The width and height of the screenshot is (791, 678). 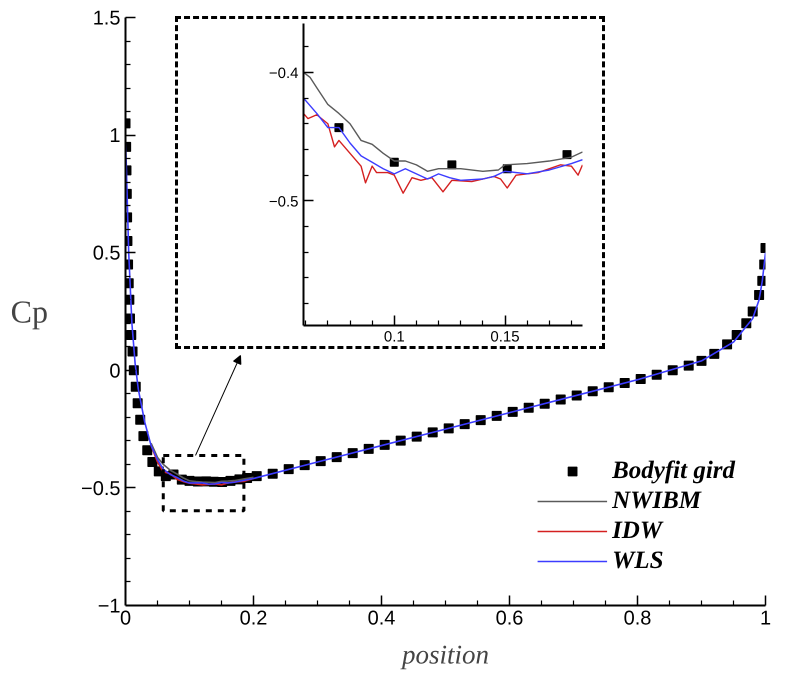 What do you see at coordinates (510, 619) in the screenshot?
I see `x-tick-label: 0.6` at bounding box center [510, 619].